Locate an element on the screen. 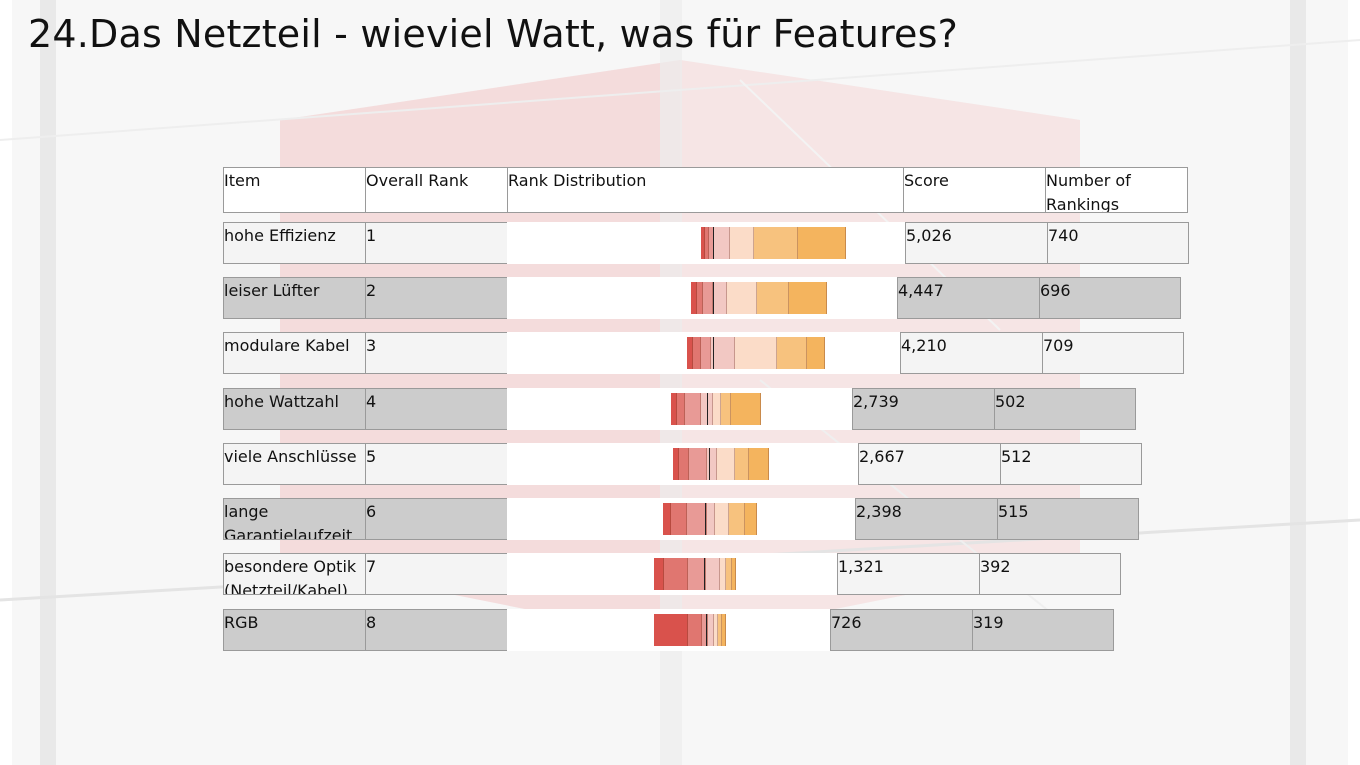  overall-rank-cell: 7 is located at coordinates (436, 574).